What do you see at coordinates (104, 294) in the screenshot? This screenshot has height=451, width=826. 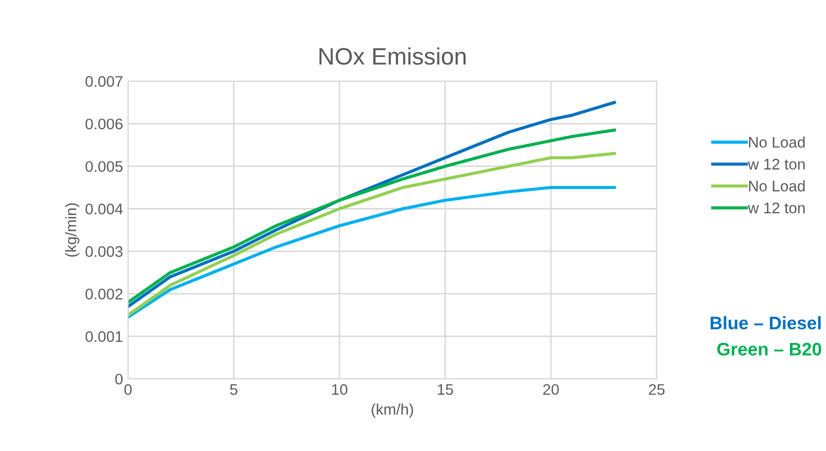 I see `y-tick-label: 0.002` at bounding box center [104, 294].